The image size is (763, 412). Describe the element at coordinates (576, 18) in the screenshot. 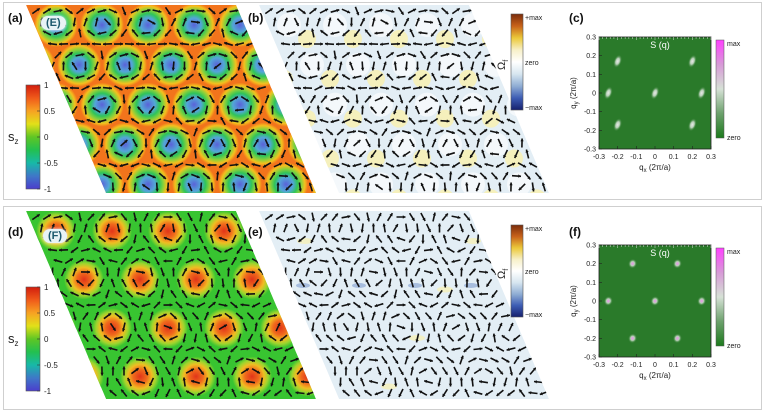

I see `panel-label-c: (c)` at that location.